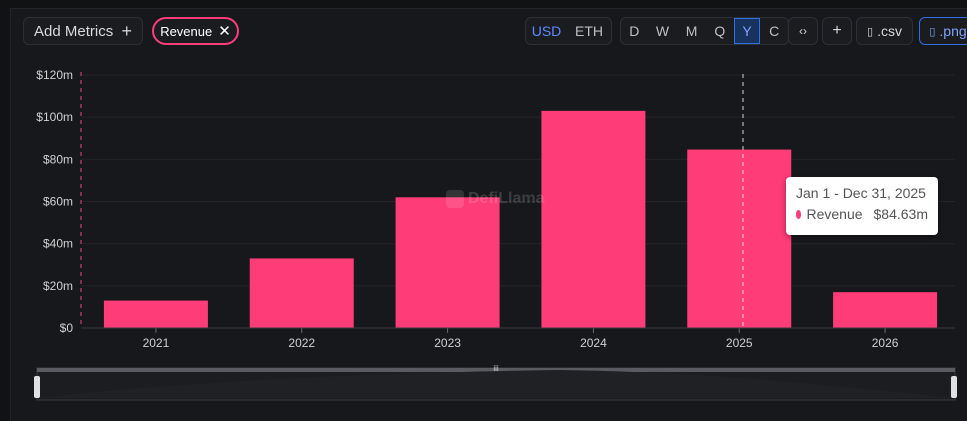 The height and width of the screenshot is (421, 967). What do you see at coordinates (301, 343) in the screenshot?
I see `x-tick-label: 2022` at bounding box center [301, 343].